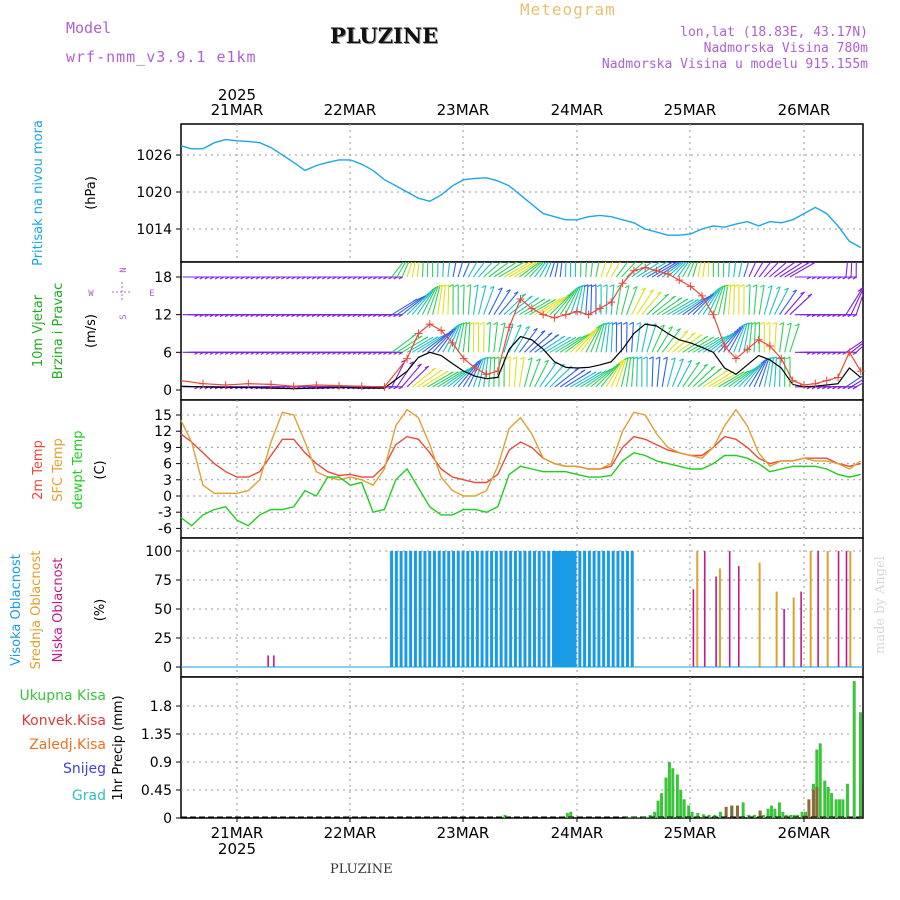 The width and height of the screenshot is (900, 900). Describe the element at coordinates (163, 610) in the screenshot. I see `y-tick-label: 50` at that location.